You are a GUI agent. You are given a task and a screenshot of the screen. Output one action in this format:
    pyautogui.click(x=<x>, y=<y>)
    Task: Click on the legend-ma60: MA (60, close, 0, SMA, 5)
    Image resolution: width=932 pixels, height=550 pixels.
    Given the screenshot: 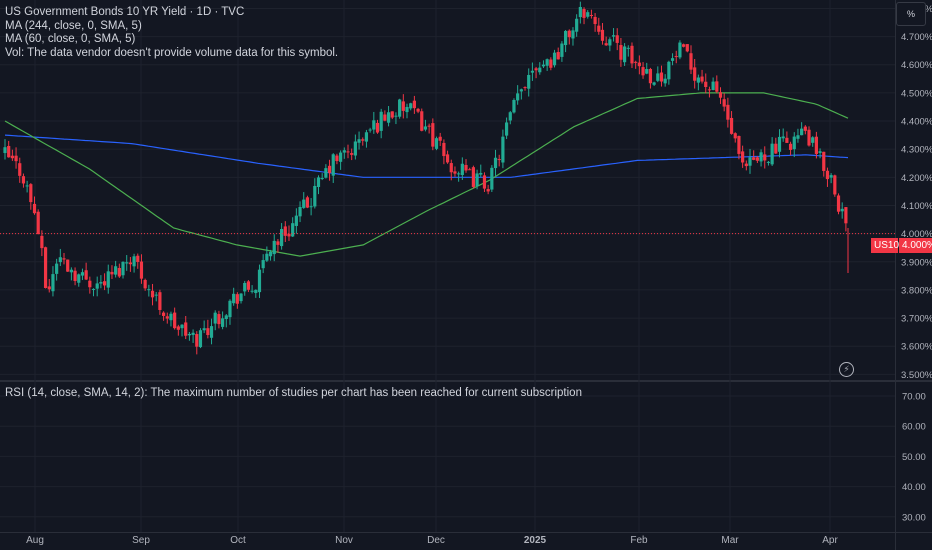 What is the action you would take?
    pyautogui.click(x=70, y=39)
    